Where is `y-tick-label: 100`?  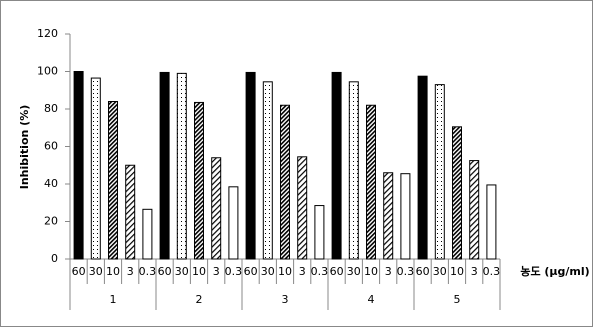 y-tick-label: 100 is located at coordinates (47, 71).